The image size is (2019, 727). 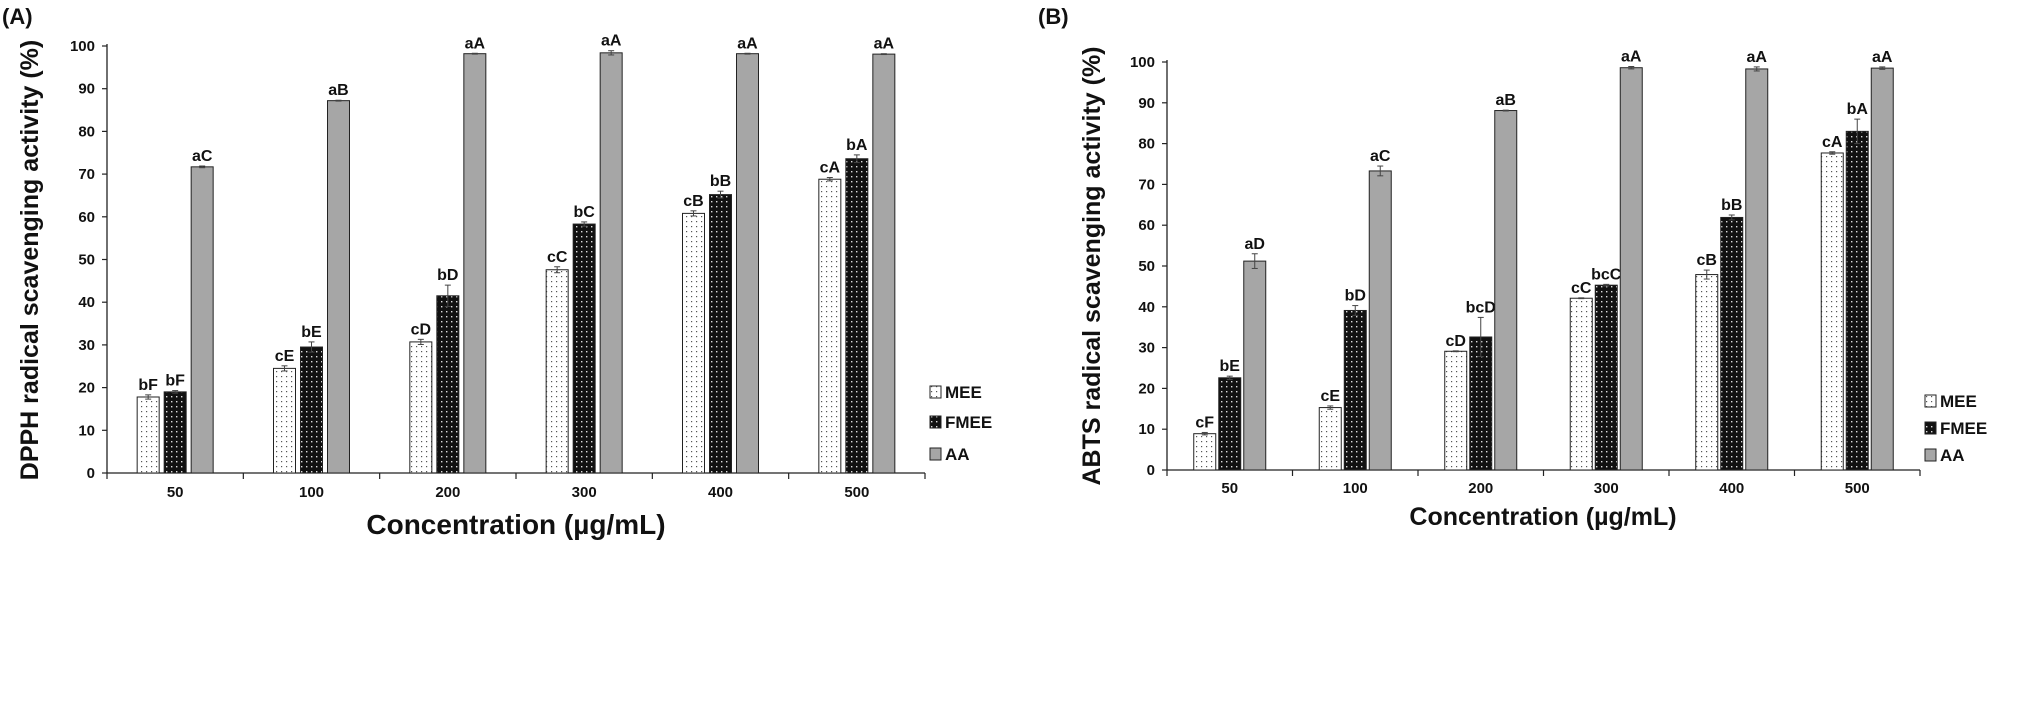 What do you see at coordinates (1146, 307) in the screenshot?
I see `y-tick-label: 40` at bounding box center [1146, 307].